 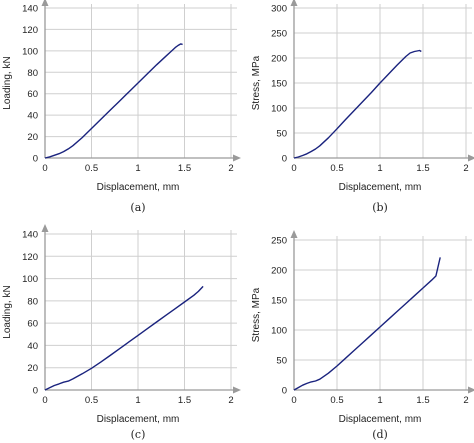 I want to click on y-tick-label: 300, so click(x=279, y=9).